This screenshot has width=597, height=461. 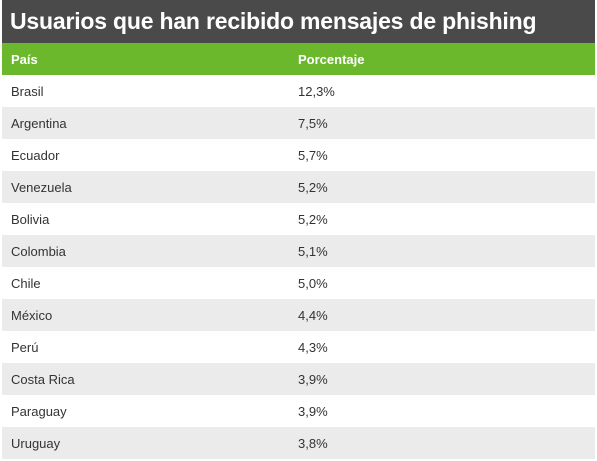 What do you see at coordinates (442, 59) in the screenshot?
I see `column-header-percentage: Porcentaje` at bounding box center [442, 59].